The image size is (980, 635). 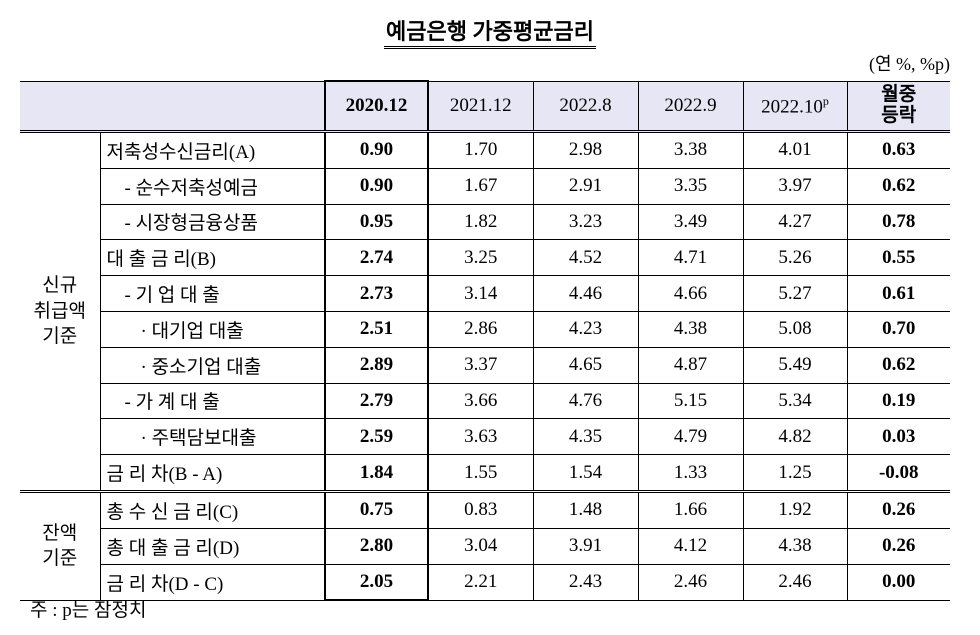 What do you see at coordinates (213, 222) in the screenshot?
I see `row-label: - 시장형금융상품` at bounding box center [213, 222].